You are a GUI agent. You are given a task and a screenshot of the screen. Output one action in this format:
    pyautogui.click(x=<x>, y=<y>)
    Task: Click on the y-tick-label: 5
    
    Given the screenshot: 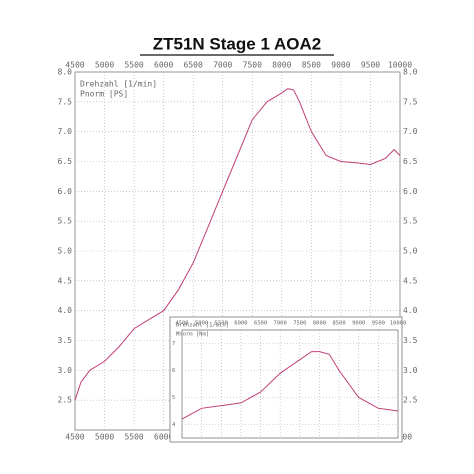 What is the action you would take?
    pyautogui.click(x=173, y=398)
    